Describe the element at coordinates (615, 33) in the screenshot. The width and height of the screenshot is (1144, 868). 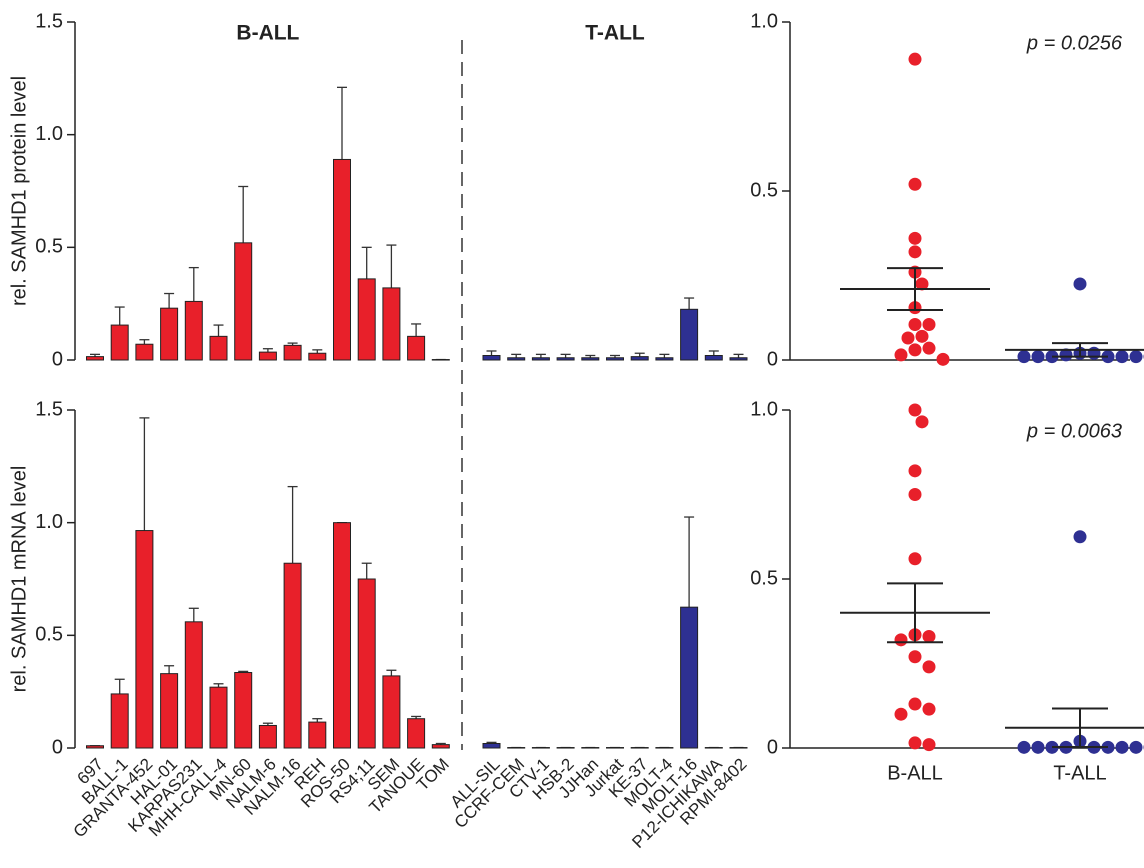
I see `group-label: T-ALL` at that location.